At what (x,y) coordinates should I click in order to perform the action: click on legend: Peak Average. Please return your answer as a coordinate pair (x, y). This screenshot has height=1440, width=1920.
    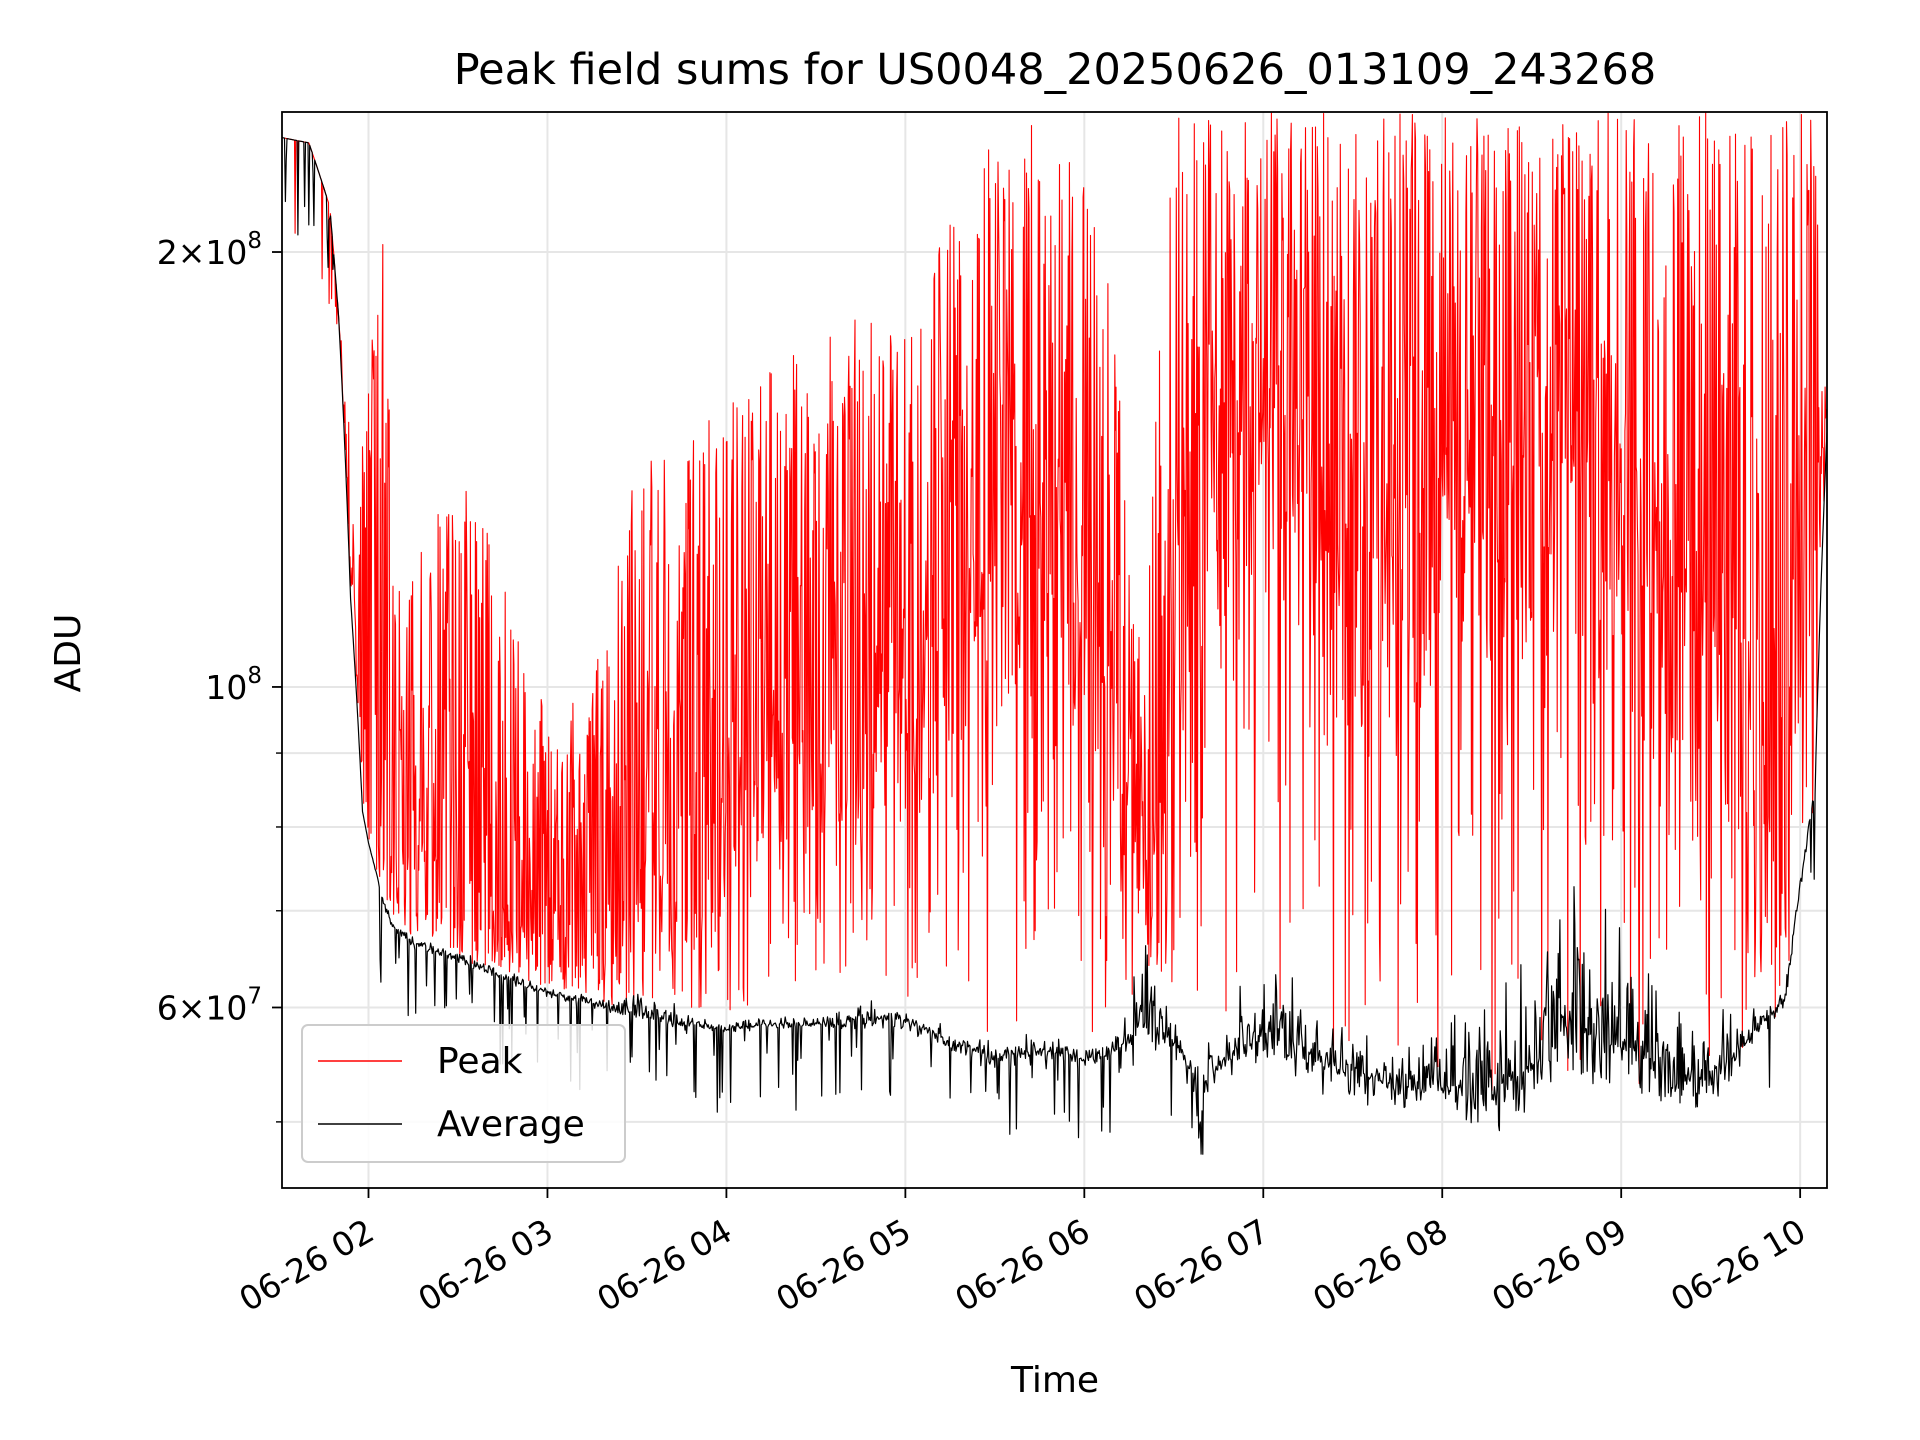
    Looking at the image, I should click on (463, 1093).